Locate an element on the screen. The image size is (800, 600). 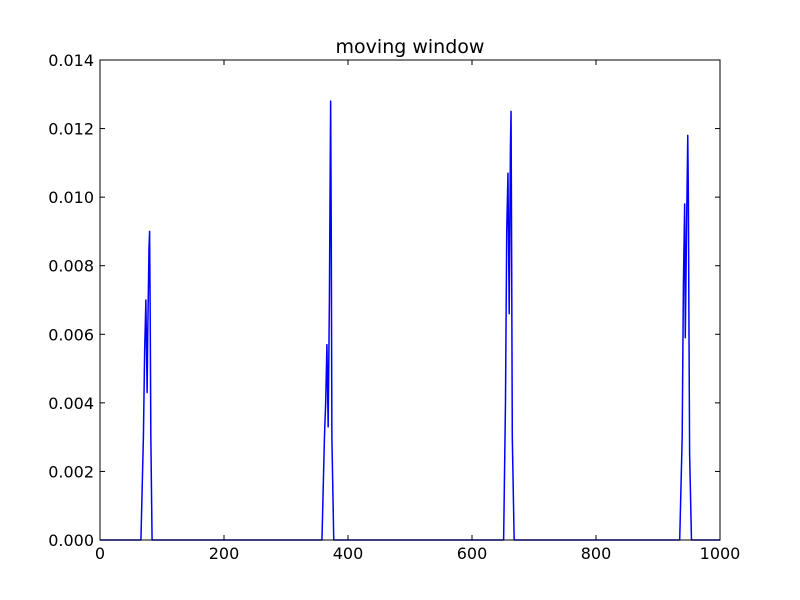
x-tick-label: 1000 is located at coordinates (720, 553).